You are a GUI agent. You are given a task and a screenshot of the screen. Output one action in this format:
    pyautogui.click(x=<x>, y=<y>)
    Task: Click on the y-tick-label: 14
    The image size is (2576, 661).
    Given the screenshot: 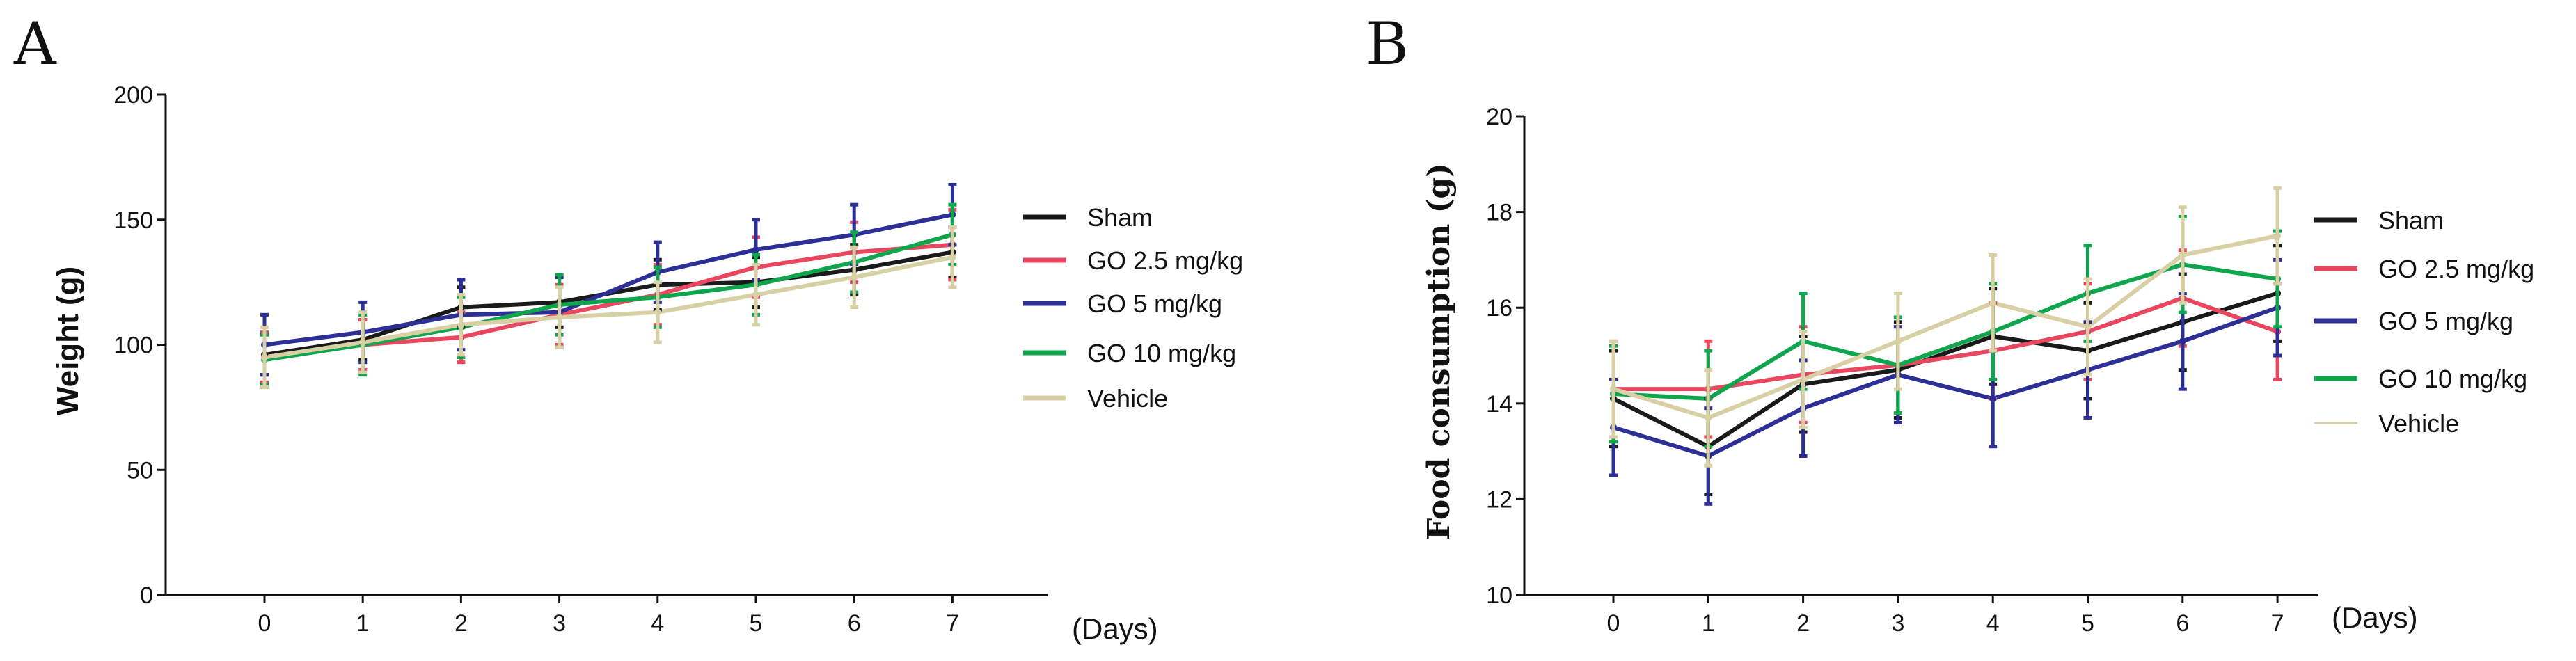 What is the action you would take?
    pyautogui.click(x=1499, y=404)
    